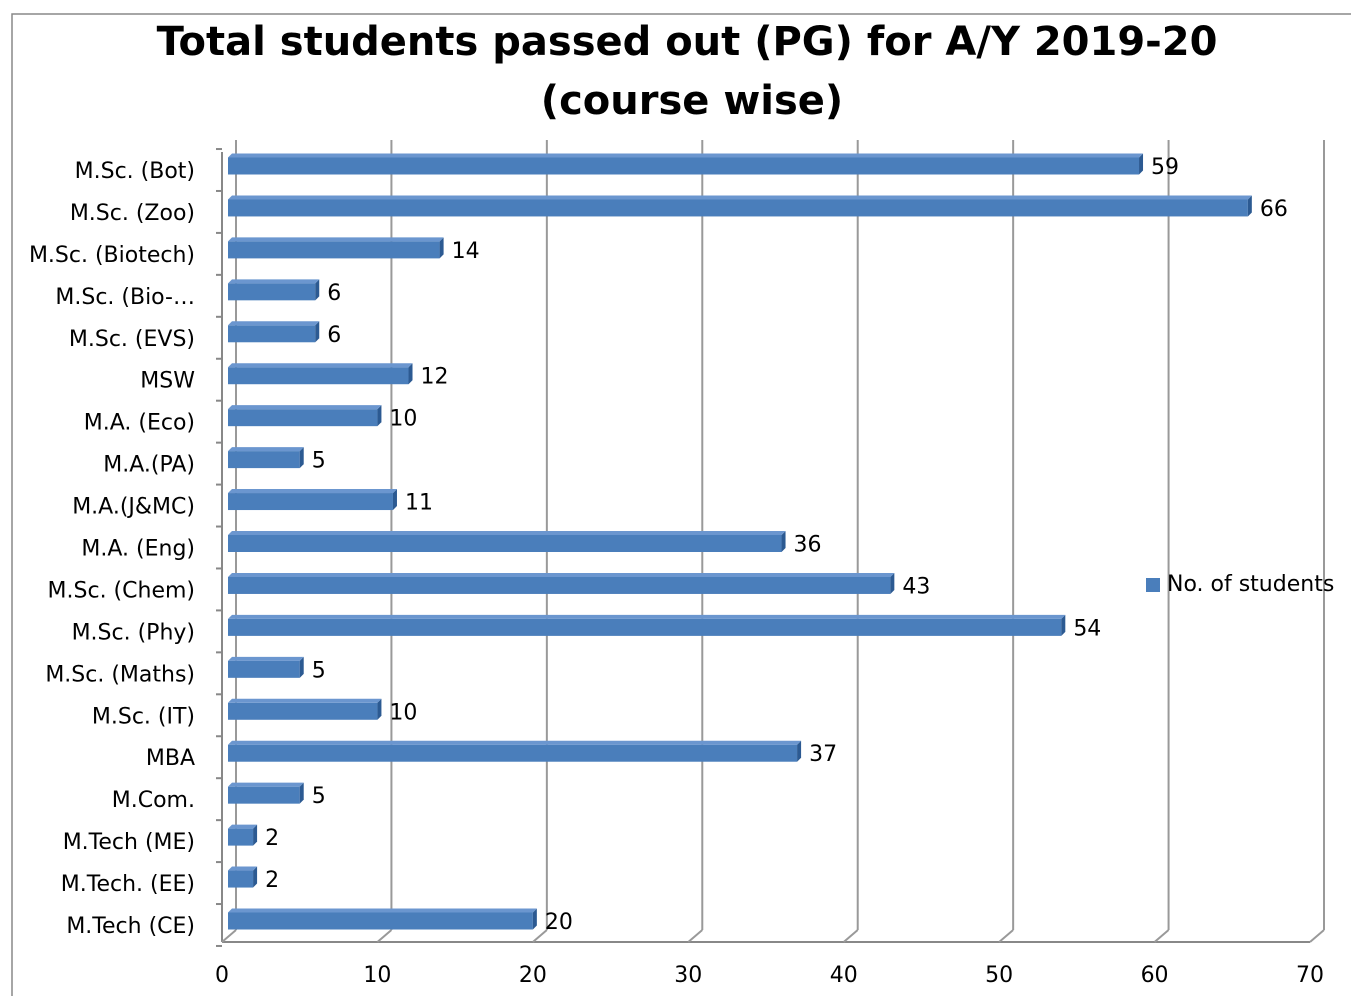  What do you see at coordinates (823, 754) in the screenshot?
I see `value-label: 37` at bounding box center [823, 754].